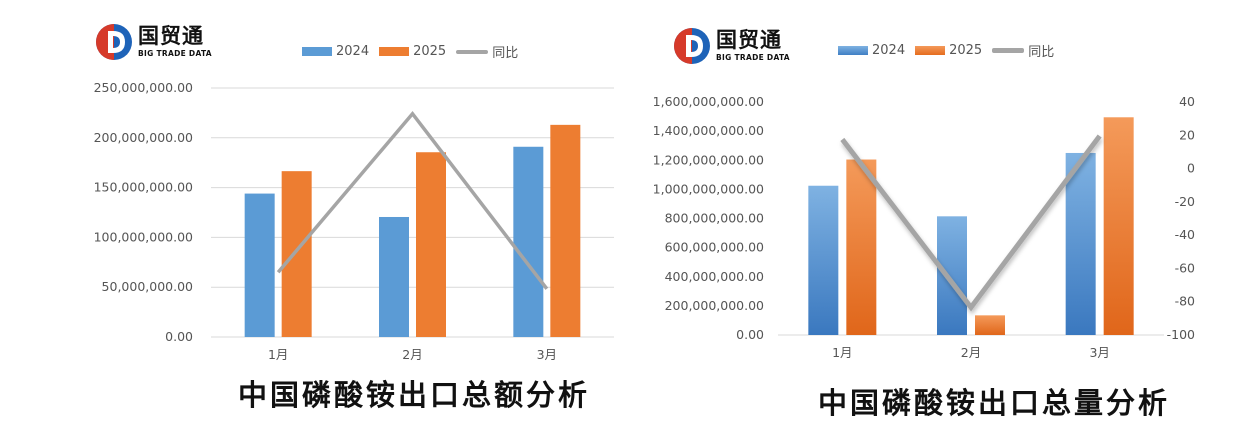 Image resolution: width=1255 pixels, height=439 pixels. What do you see at coordinates (1181, 334) in the screenshot?
I see `y2-tick-label: -100` at bounding box center [1181, 334].